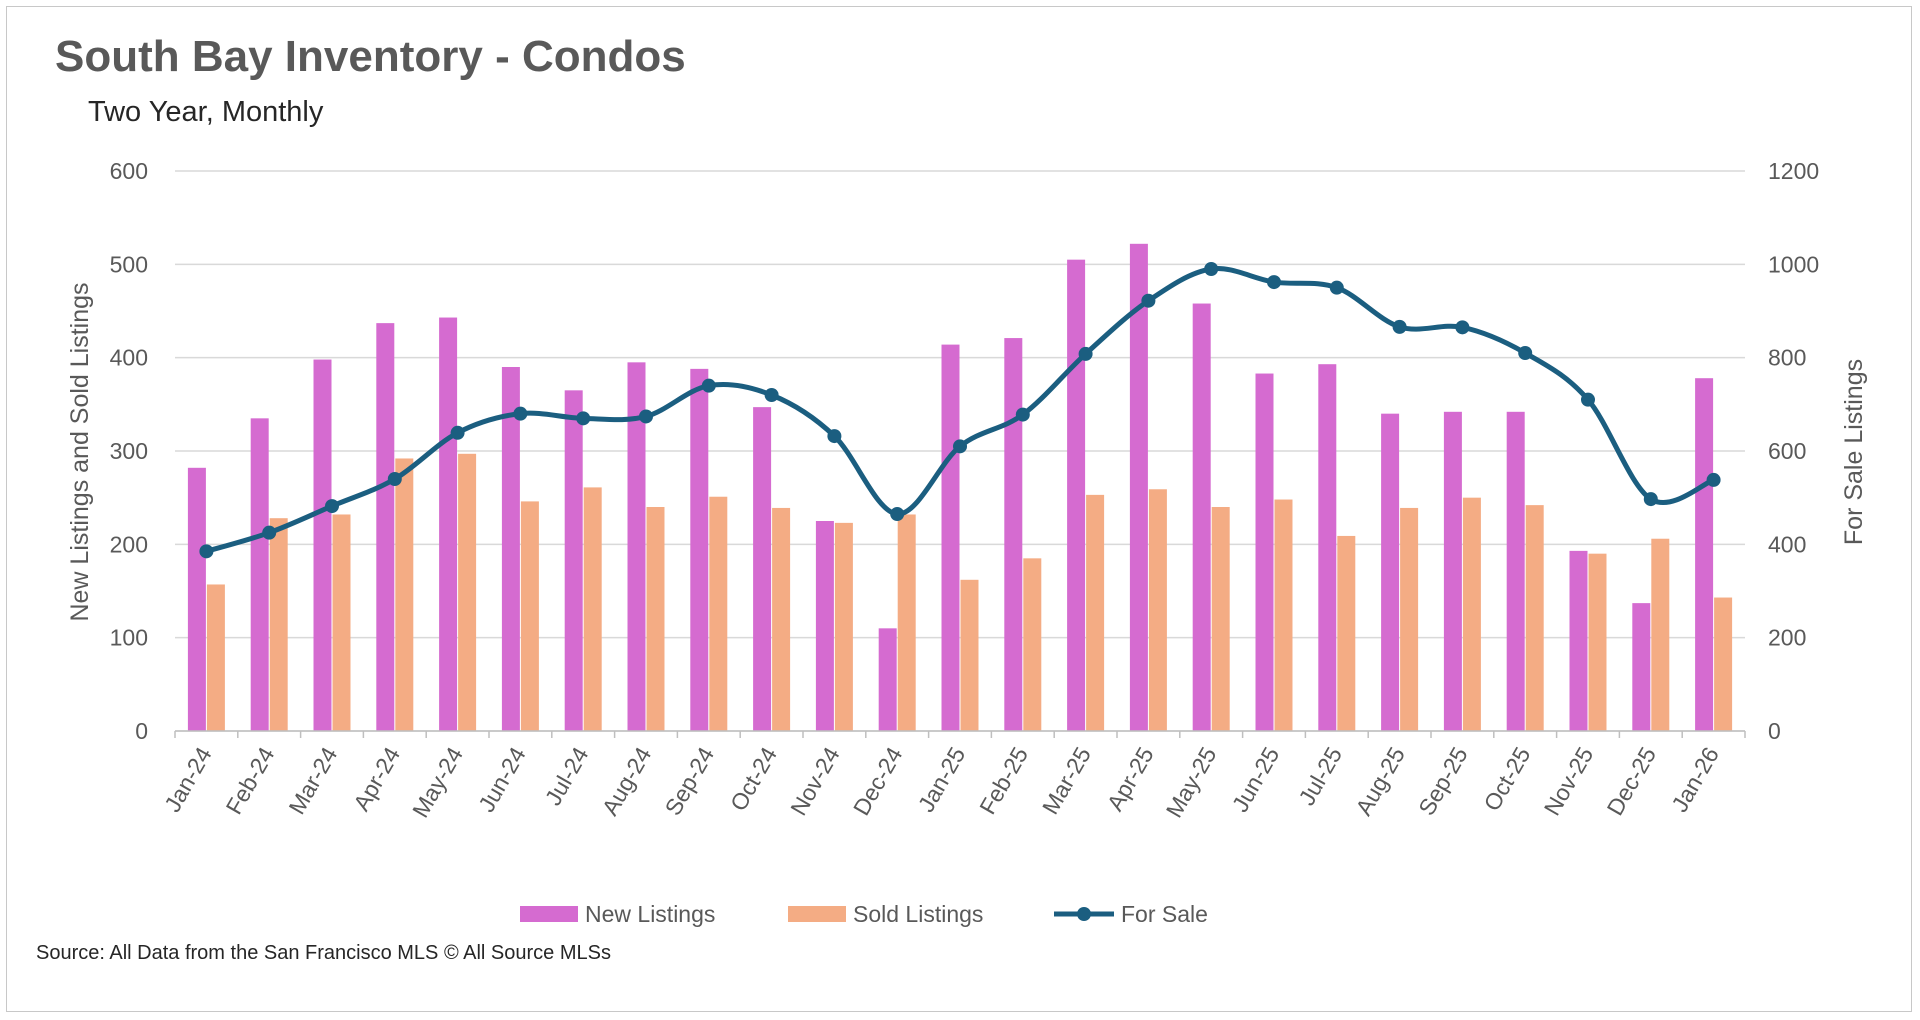 This screenshot has width=1920, height=1020. Describe the element at coordinates (567, 775) in the screenshot. I see `x-tick-label: Jul-24` at that location.